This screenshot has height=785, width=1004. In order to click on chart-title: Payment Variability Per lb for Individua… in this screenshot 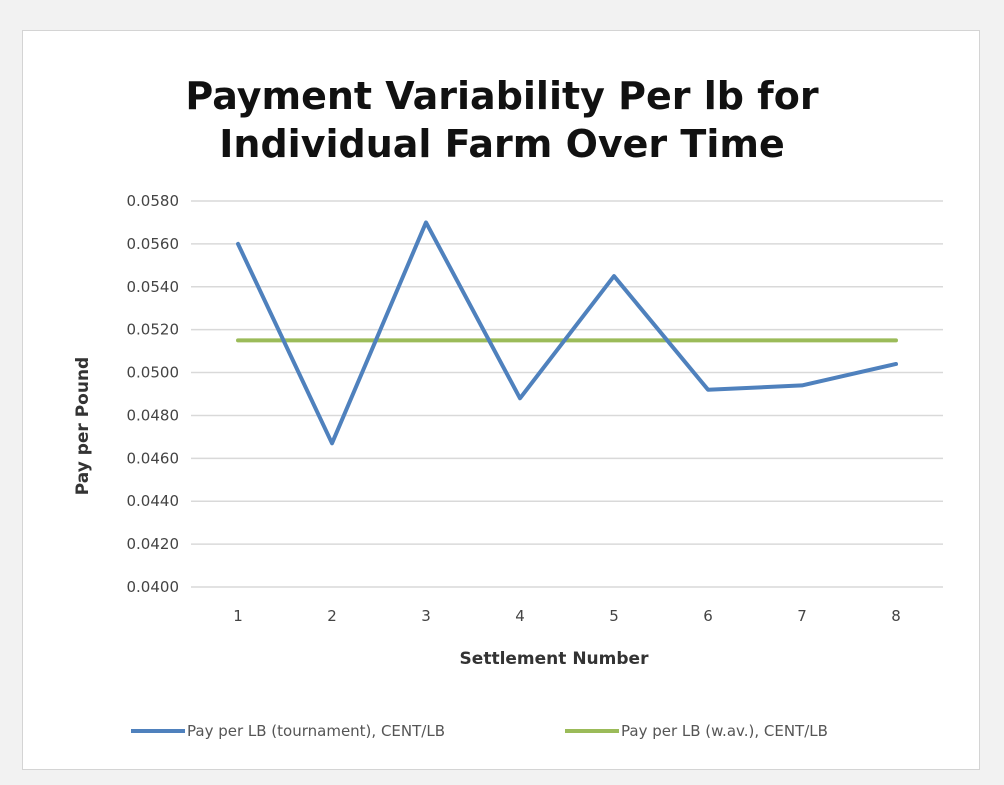, I will do `click(501, 120)`.